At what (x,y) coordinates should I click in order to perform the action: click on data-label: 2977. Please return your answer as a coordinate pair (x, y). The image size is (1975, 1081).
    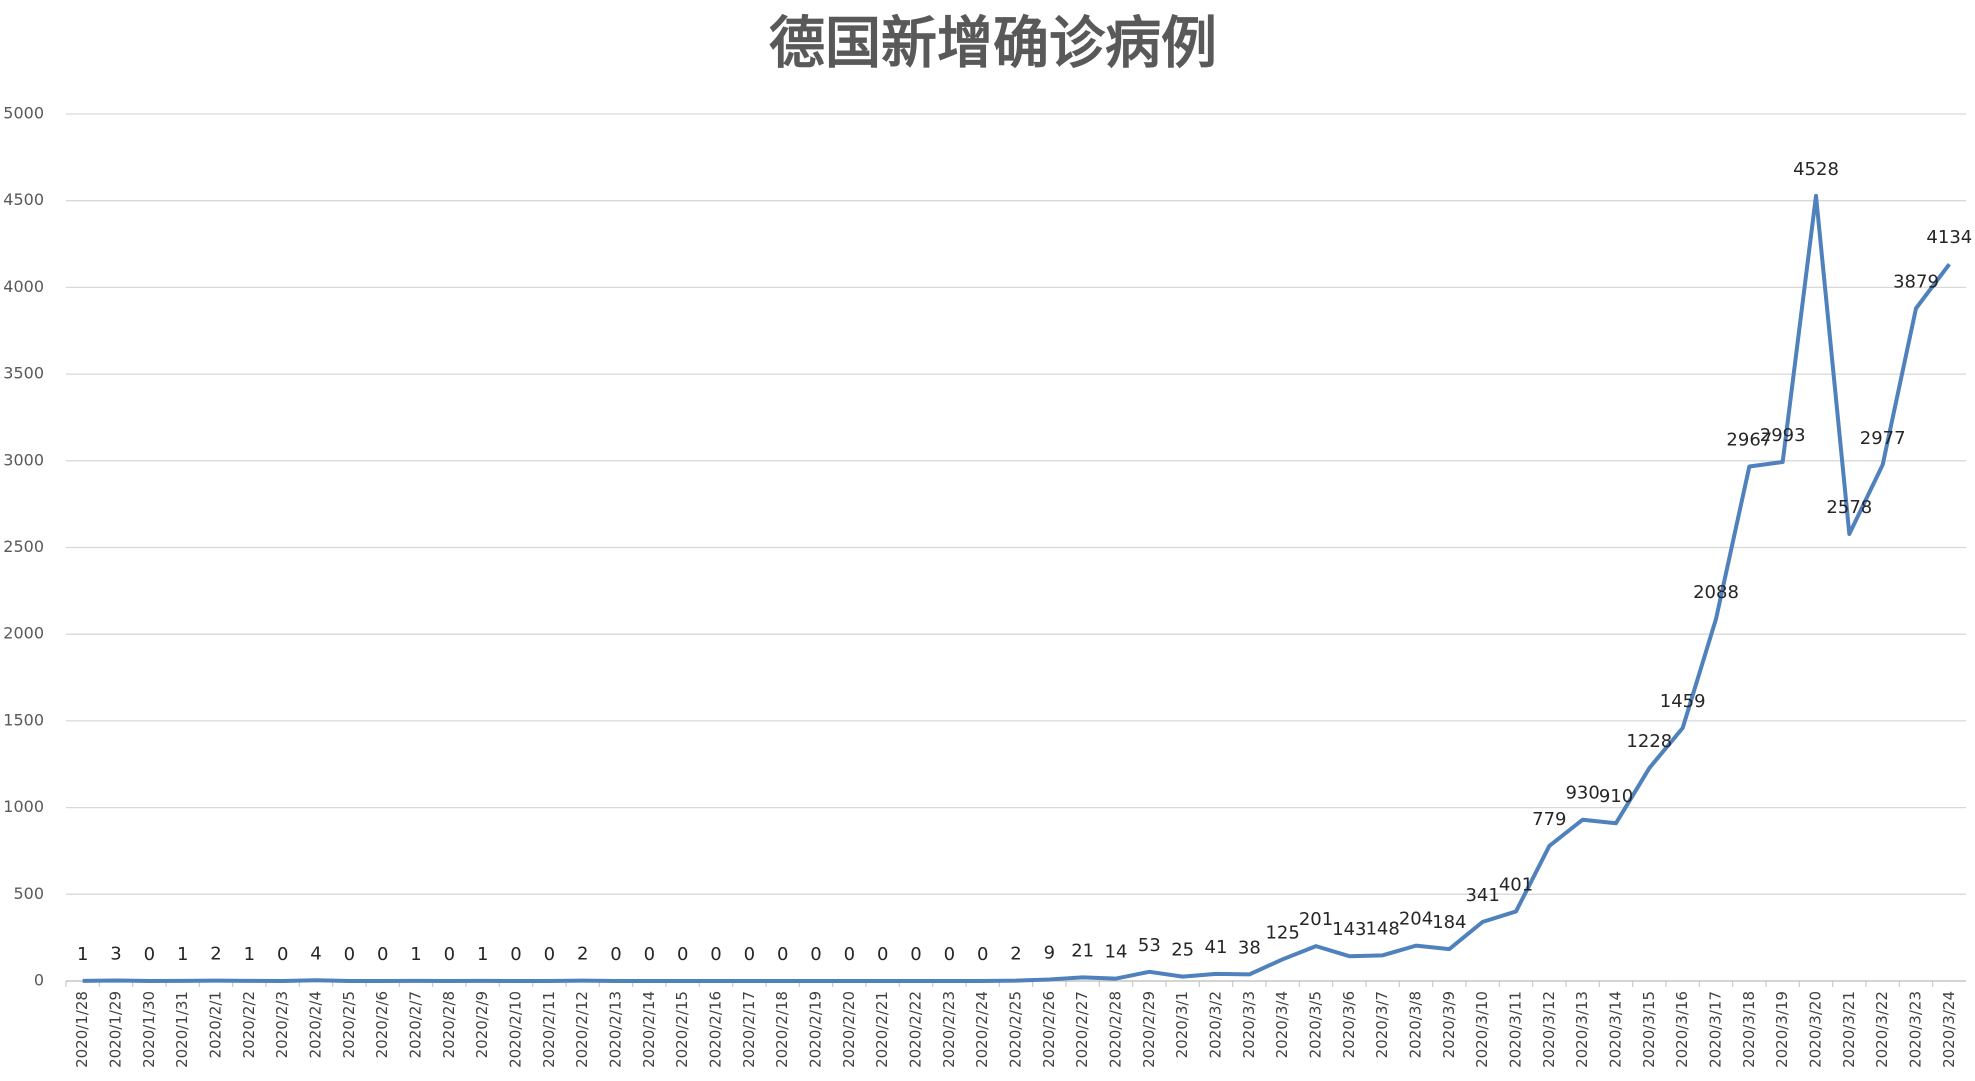
    Looking at the image, I should click on (1883, 438).